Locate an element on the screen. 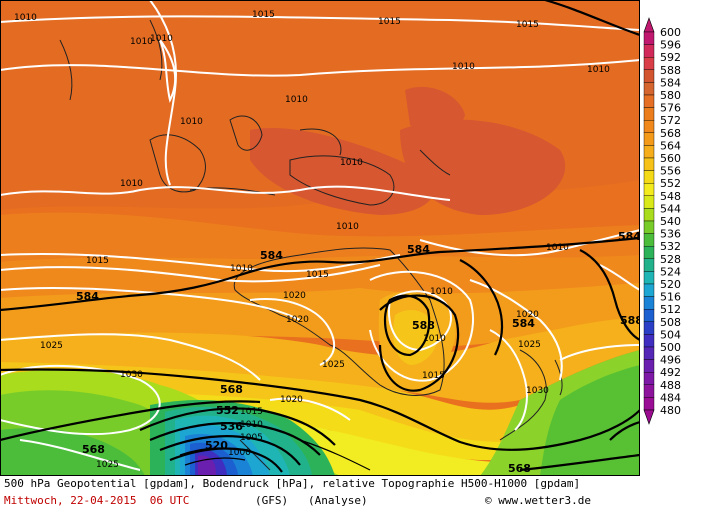 The width and height of the screenshot is (704, 513). legend-label: 596 is located at coordinates (670, 45).